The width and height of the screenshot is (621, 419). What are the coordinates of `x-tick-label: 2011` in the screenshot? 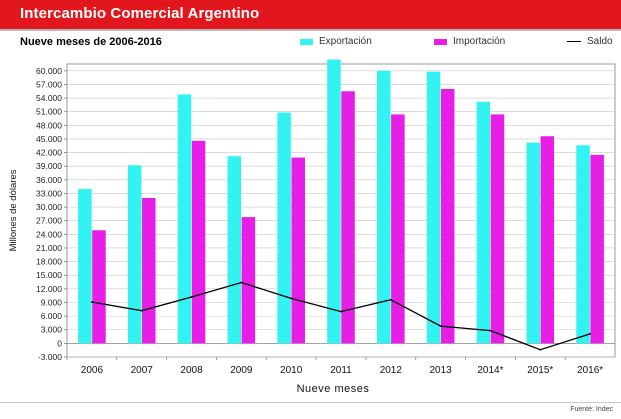 It's located at (341, 370).